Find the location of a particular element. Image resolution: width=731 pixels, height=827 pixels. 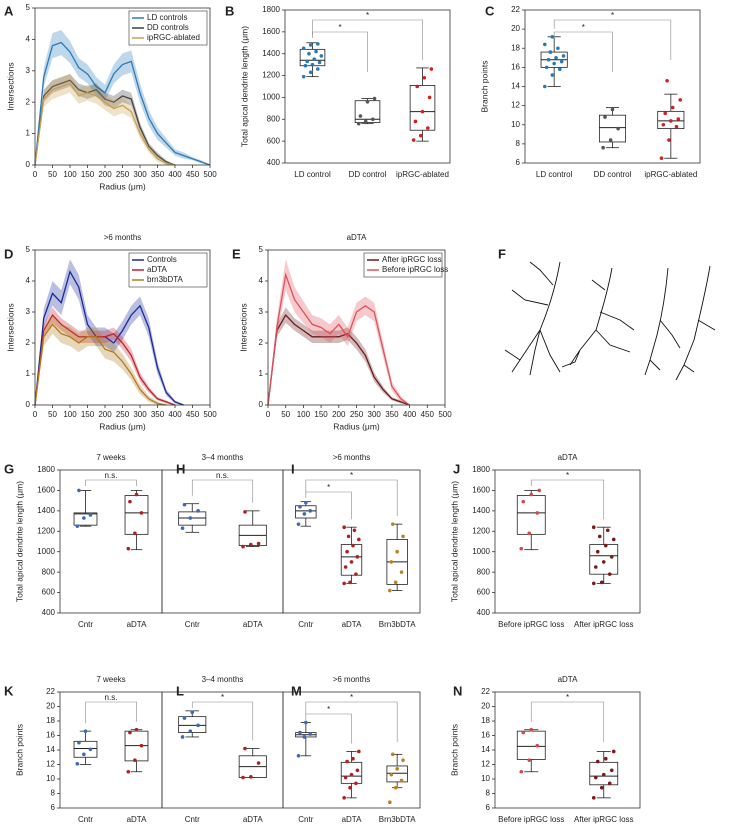

y-tick-label: 1400 is located at coordinates (481, 510).